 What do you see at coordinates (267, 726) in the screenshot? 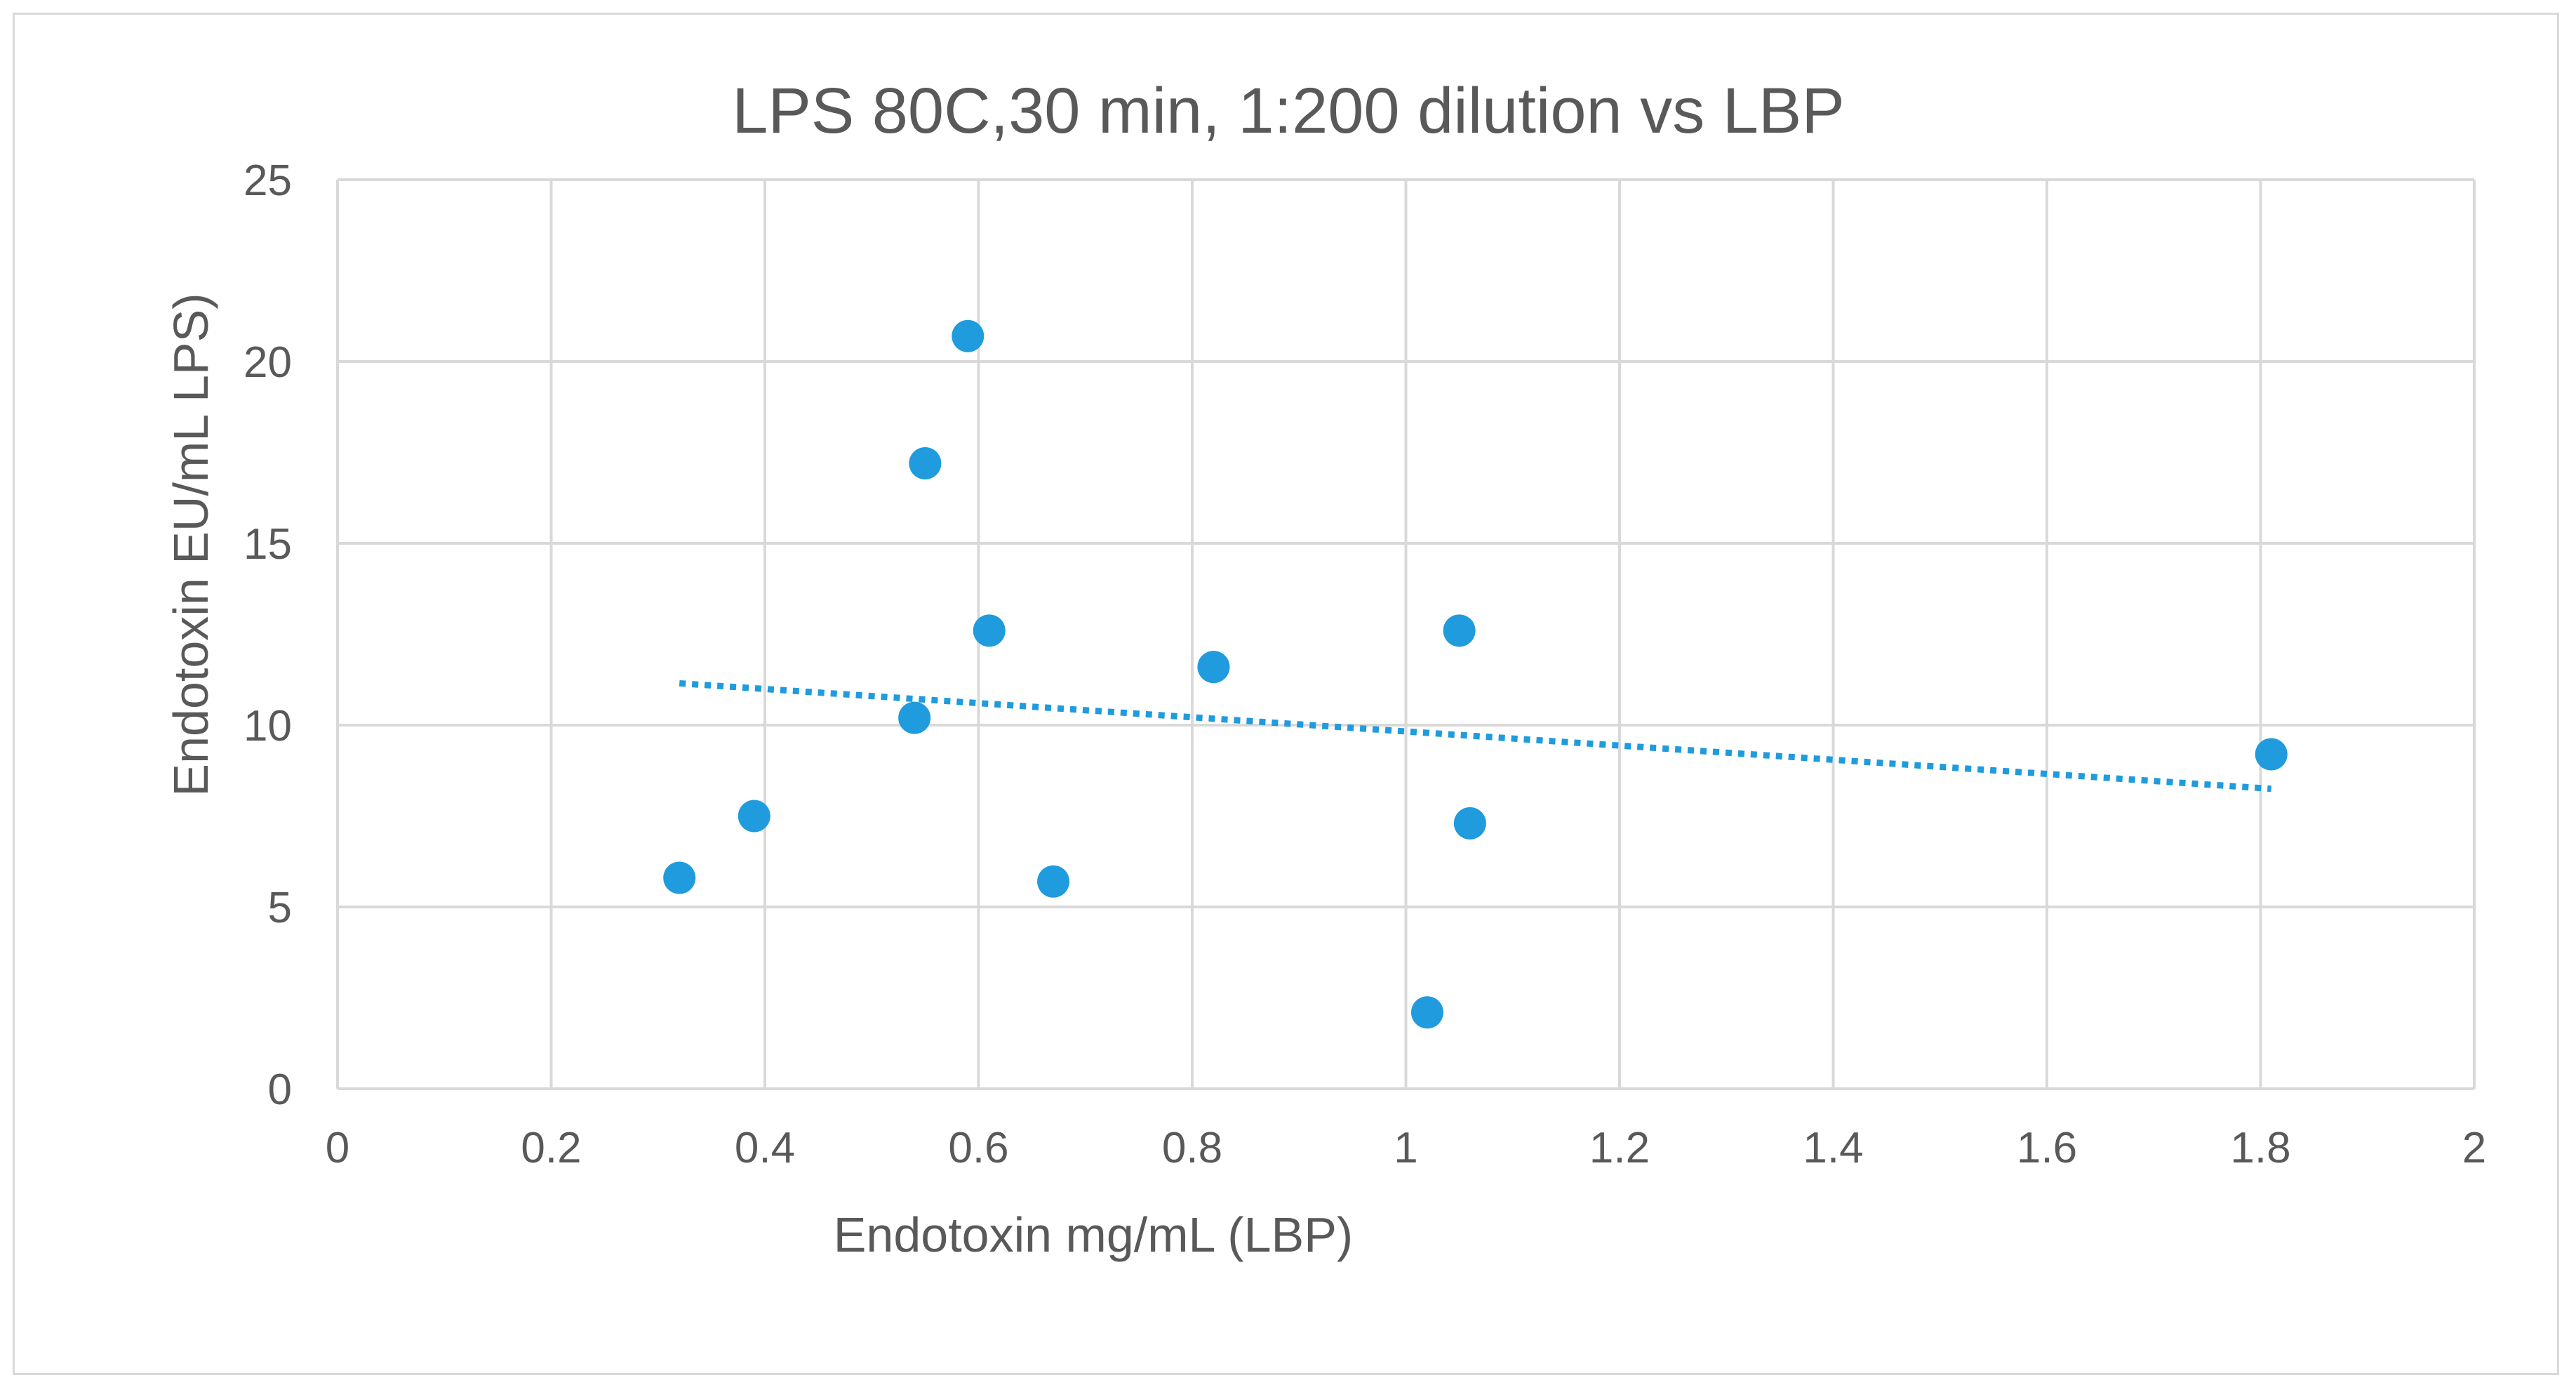
I see `y-tick-label: 10` at bounding box center [267, 726].